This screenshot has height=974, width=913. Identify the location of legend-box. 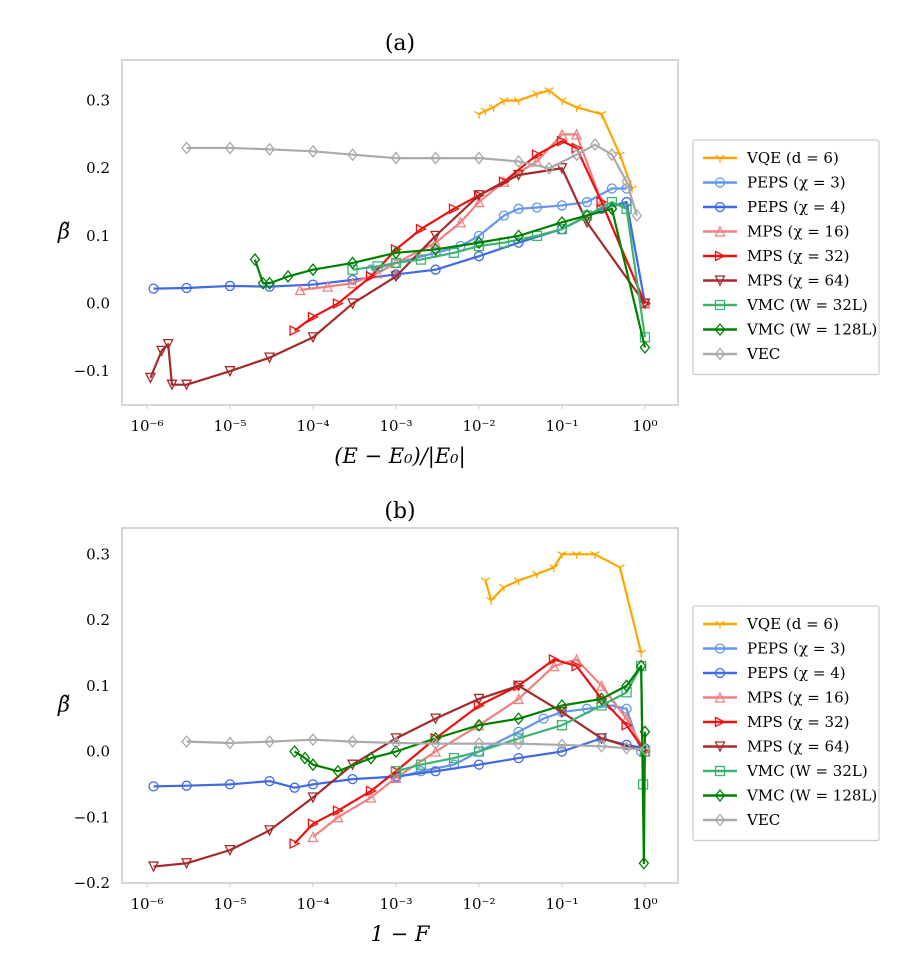
(786, 257).